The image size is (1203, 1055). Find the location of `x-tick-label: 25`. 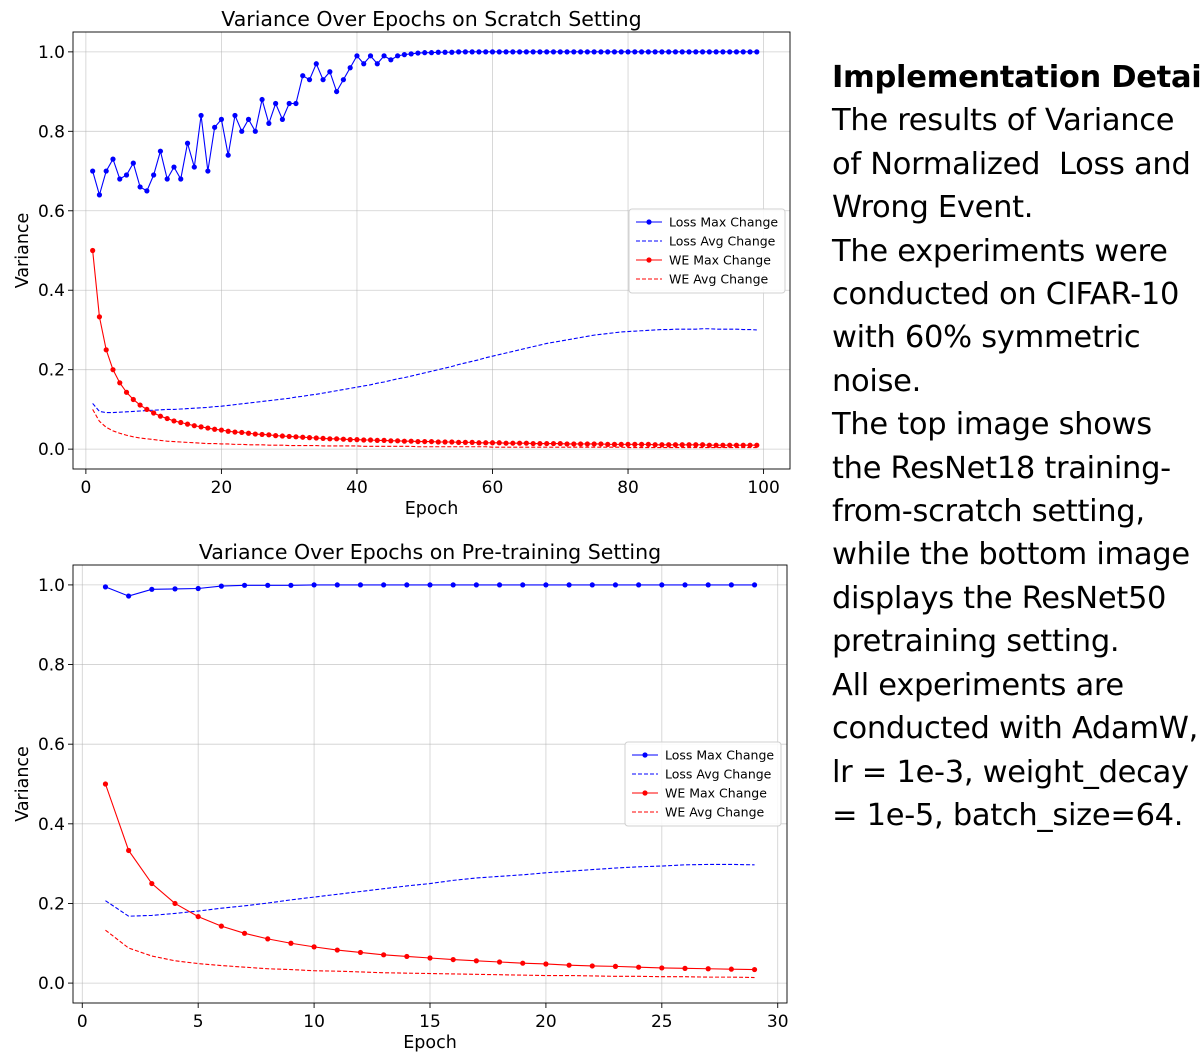

x-tick-label: 25 is located at coordinates (662, 1022).